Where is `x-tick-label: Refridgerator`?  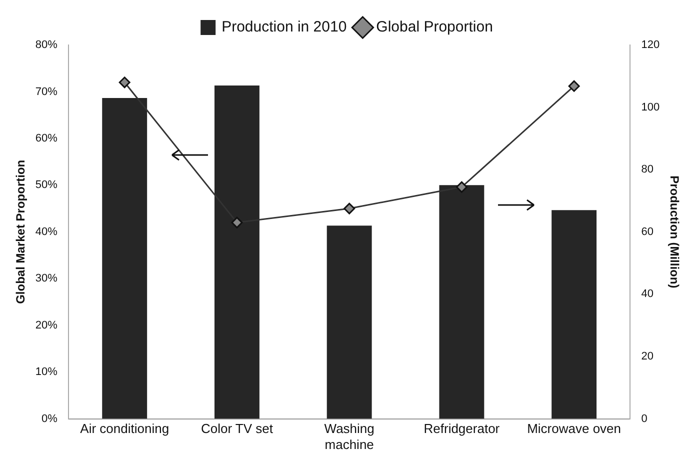 x-tick-label: Refridgerator is located at coordinates (462, 428).